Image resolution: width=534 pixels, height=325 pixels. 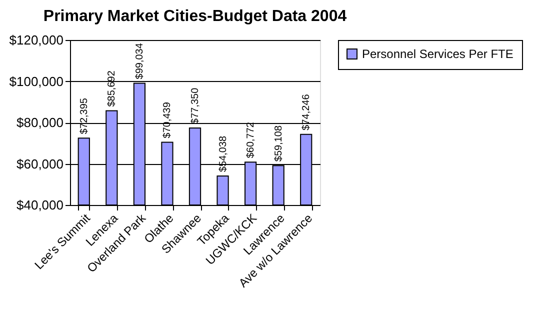 What do you see at coordinates (36, 81) in the screenshot?
I see `y-tick-label: $100,000` at bounding box center [36, 81].